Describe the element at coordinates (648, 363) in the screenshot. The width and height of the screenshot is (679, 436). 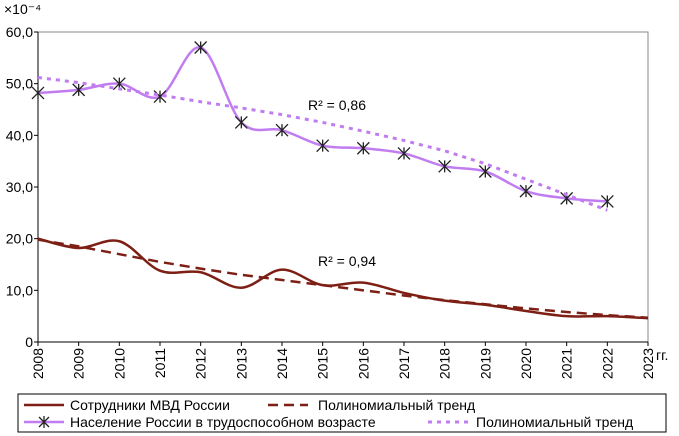
I see `x-tick-label: 2023` at that location.